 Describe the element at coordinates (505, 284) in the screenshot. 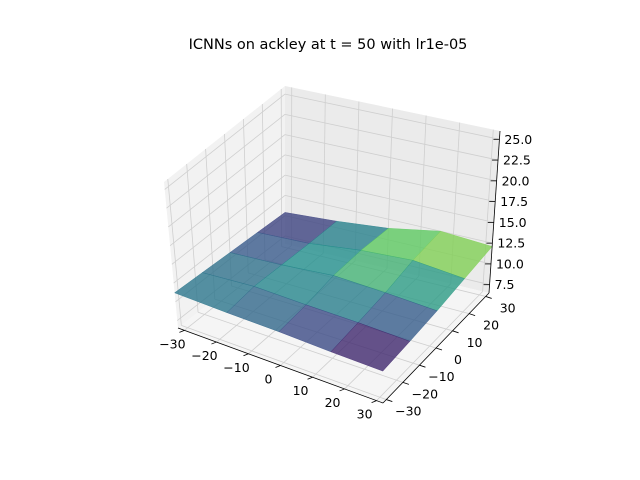

I see `z-tick-label: 7.5` at that location.